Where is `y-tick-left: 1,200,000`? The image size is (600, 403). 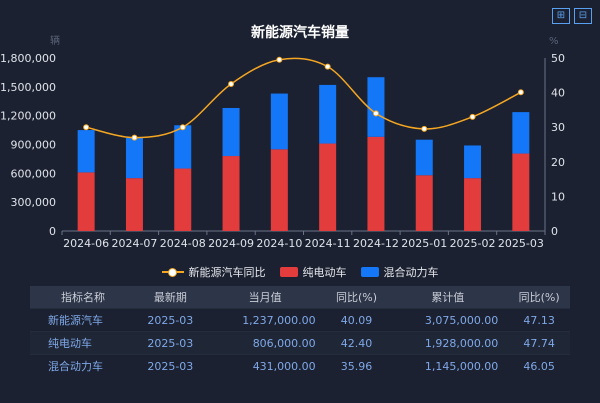 y-tick-left: 1,200,000 is located at coordinates (28, 116).